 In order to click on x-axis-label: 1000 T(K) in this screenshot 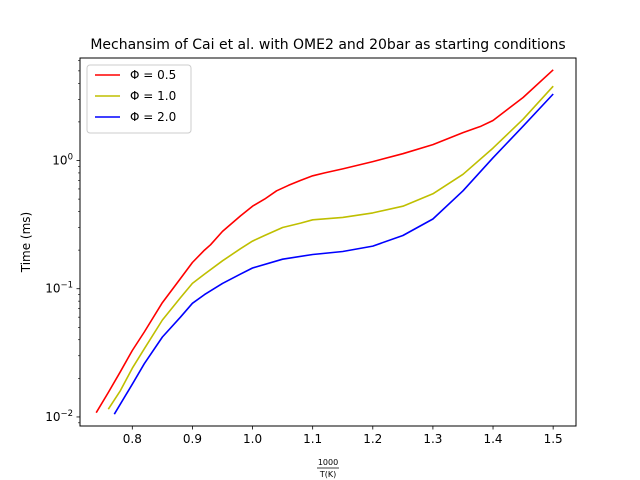, I will do `click(328, 468)`.